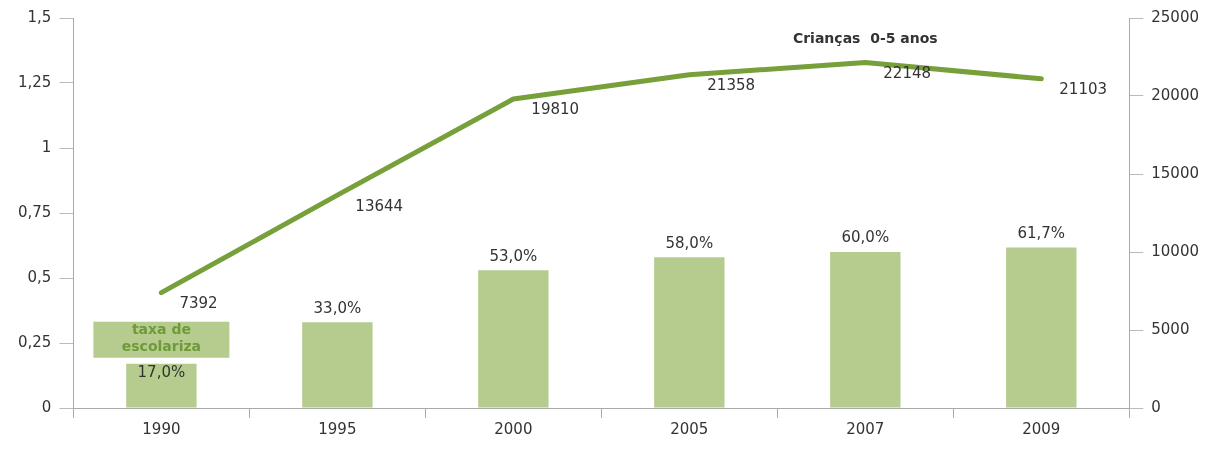 The image size is (1217, 450). What do you see at coordinates (731, 85) in the screenshot?
I see `data-label: 21358` at bounding box center [731, 85].